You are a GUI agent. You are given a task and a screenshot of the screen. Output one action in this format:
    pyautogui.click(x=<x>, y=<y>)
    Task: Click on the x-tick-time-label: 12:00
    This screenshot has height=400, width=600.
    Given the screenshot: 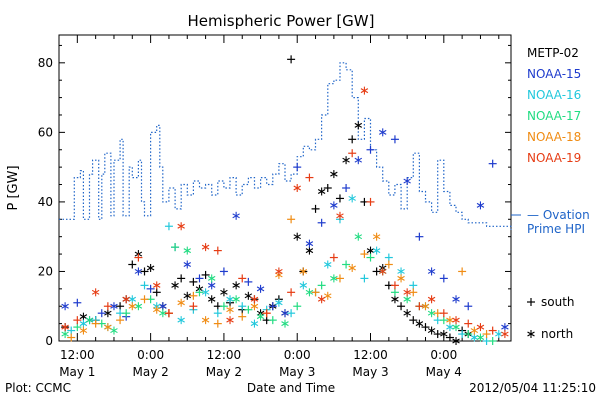 What is the action you would take?
    pyautogui.click(x=224, y=355)
    